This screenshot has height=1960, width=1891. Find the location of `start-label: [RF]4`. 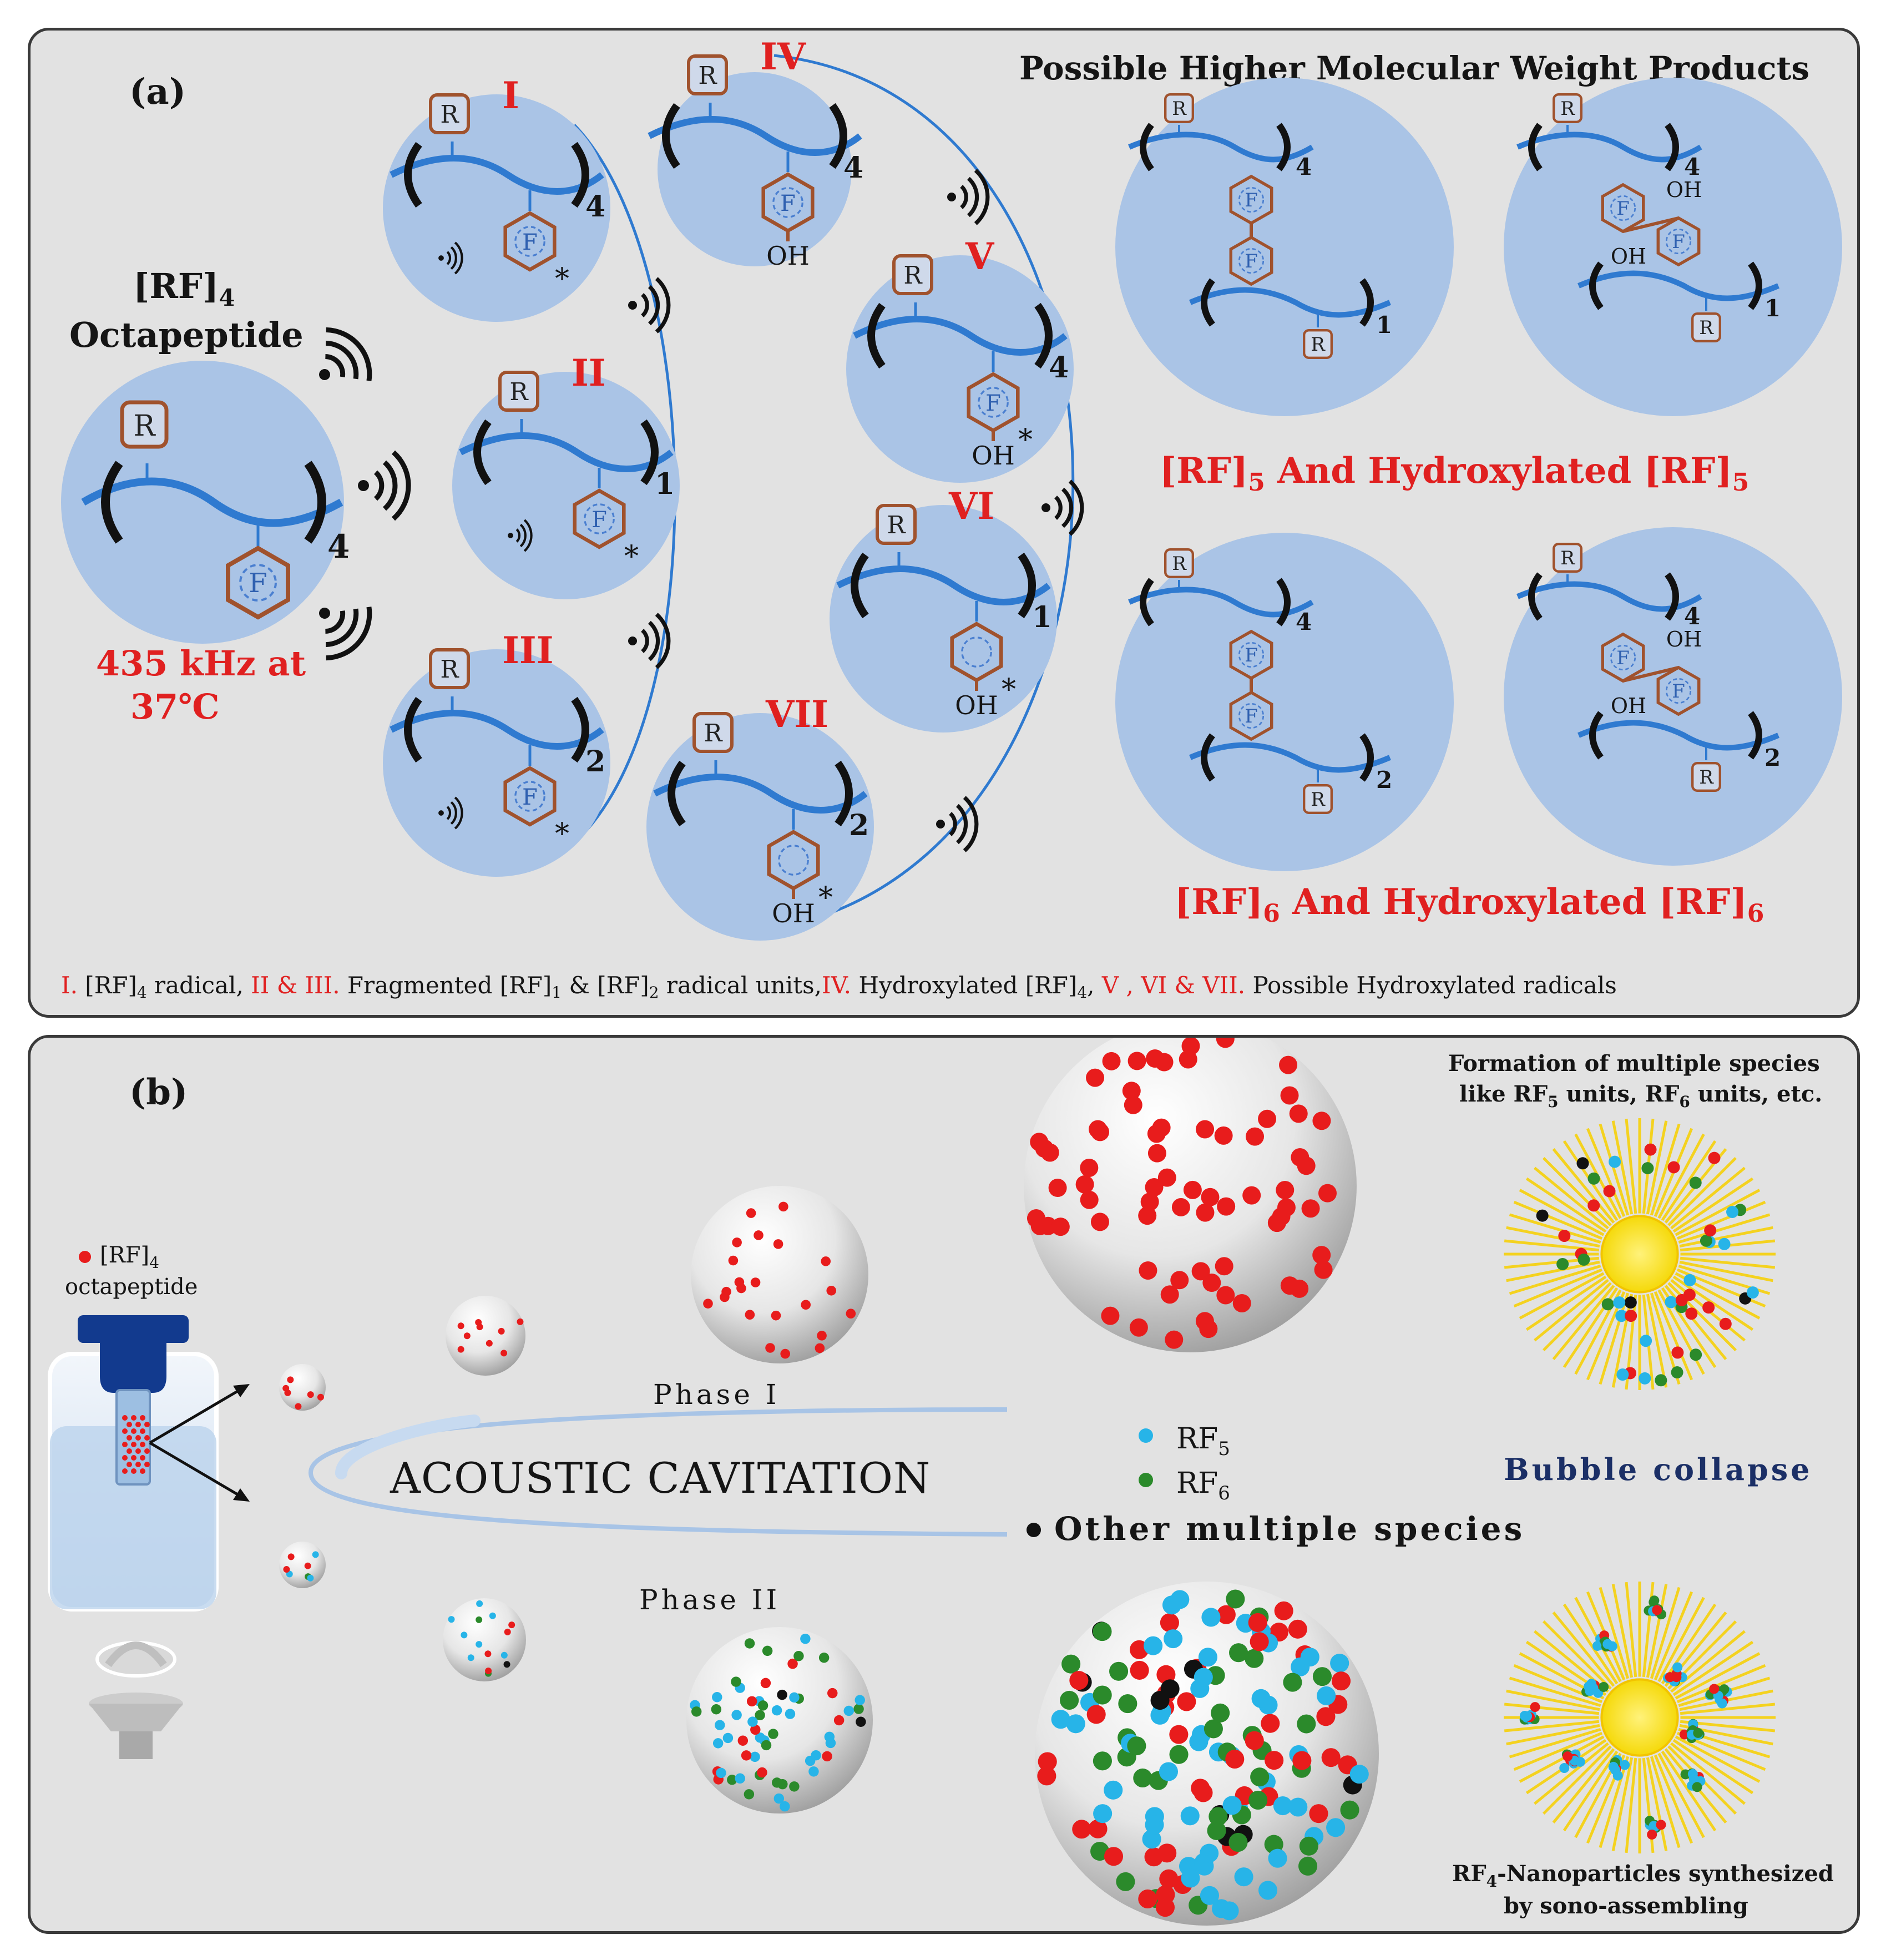

start-label: [RF]4 is located at coordinates (184, 289).